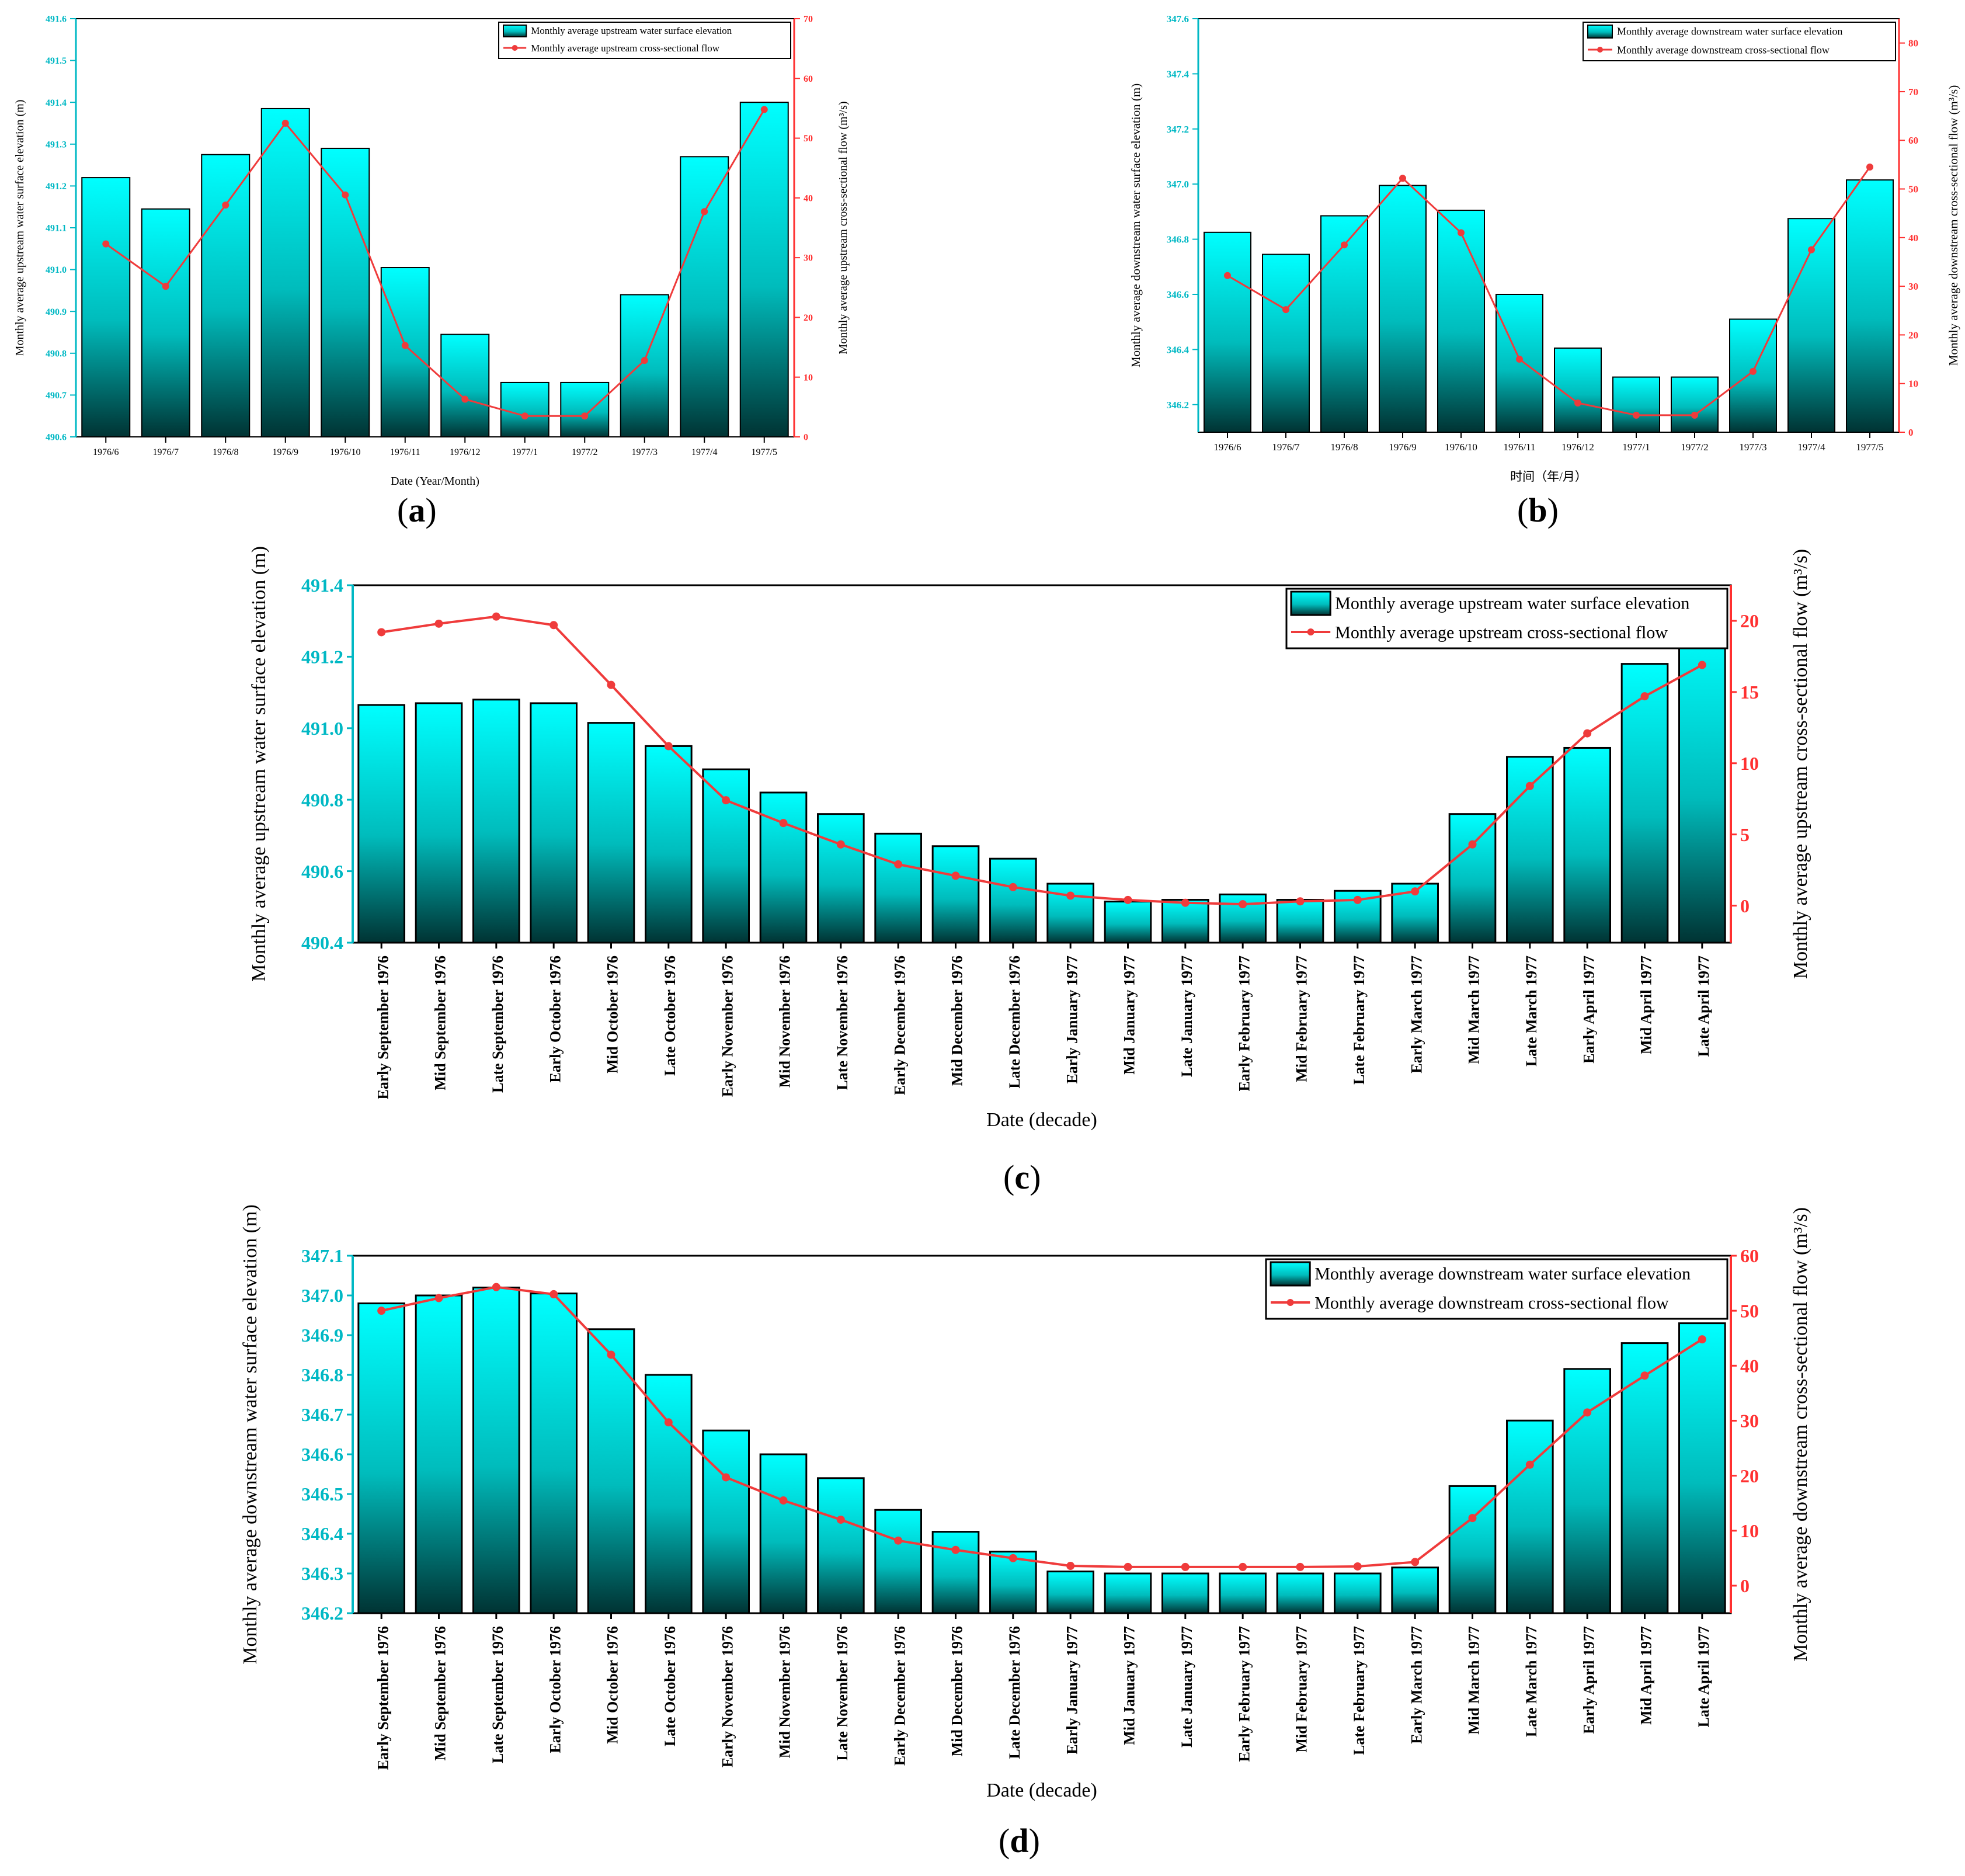  I want to click on left-tick-label: 491.0, so click(322, 728).